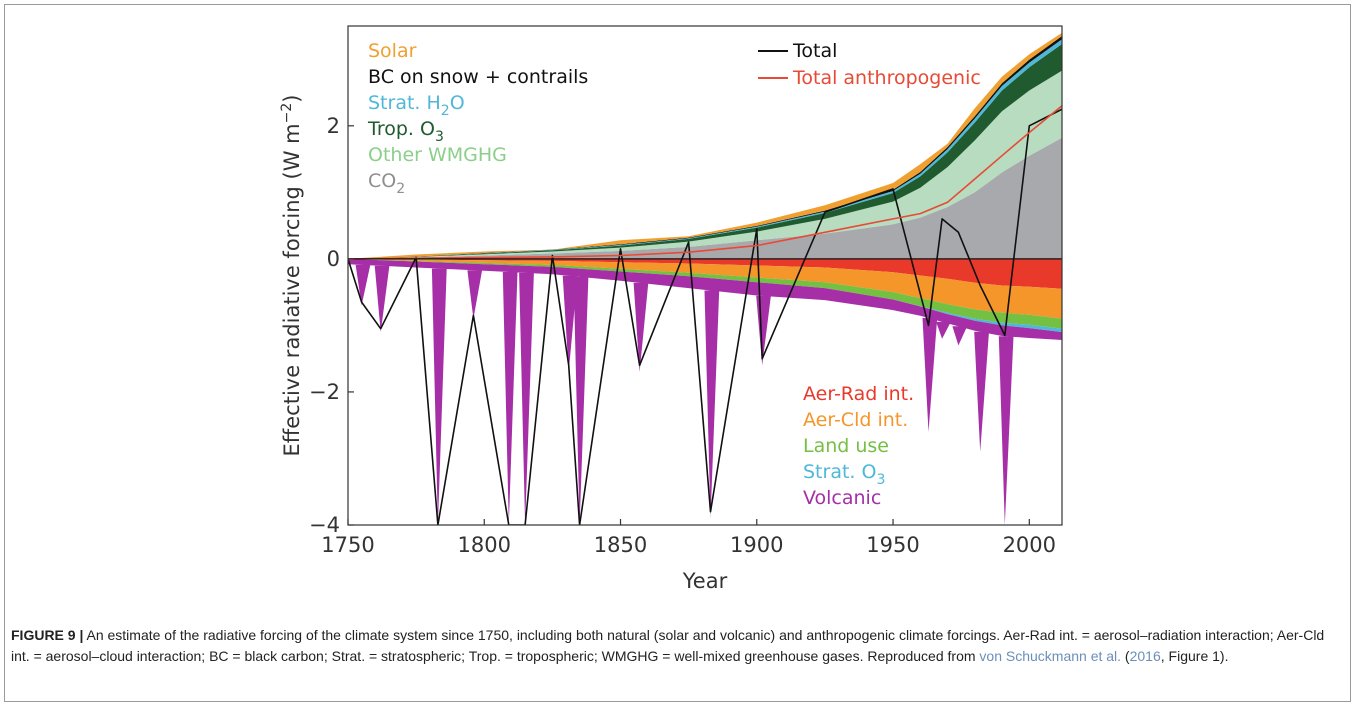  What do you see at coordinates (930, 375) in the screenshot?
I see `volcanic-spike-1963` at bounding box center [930, 375].